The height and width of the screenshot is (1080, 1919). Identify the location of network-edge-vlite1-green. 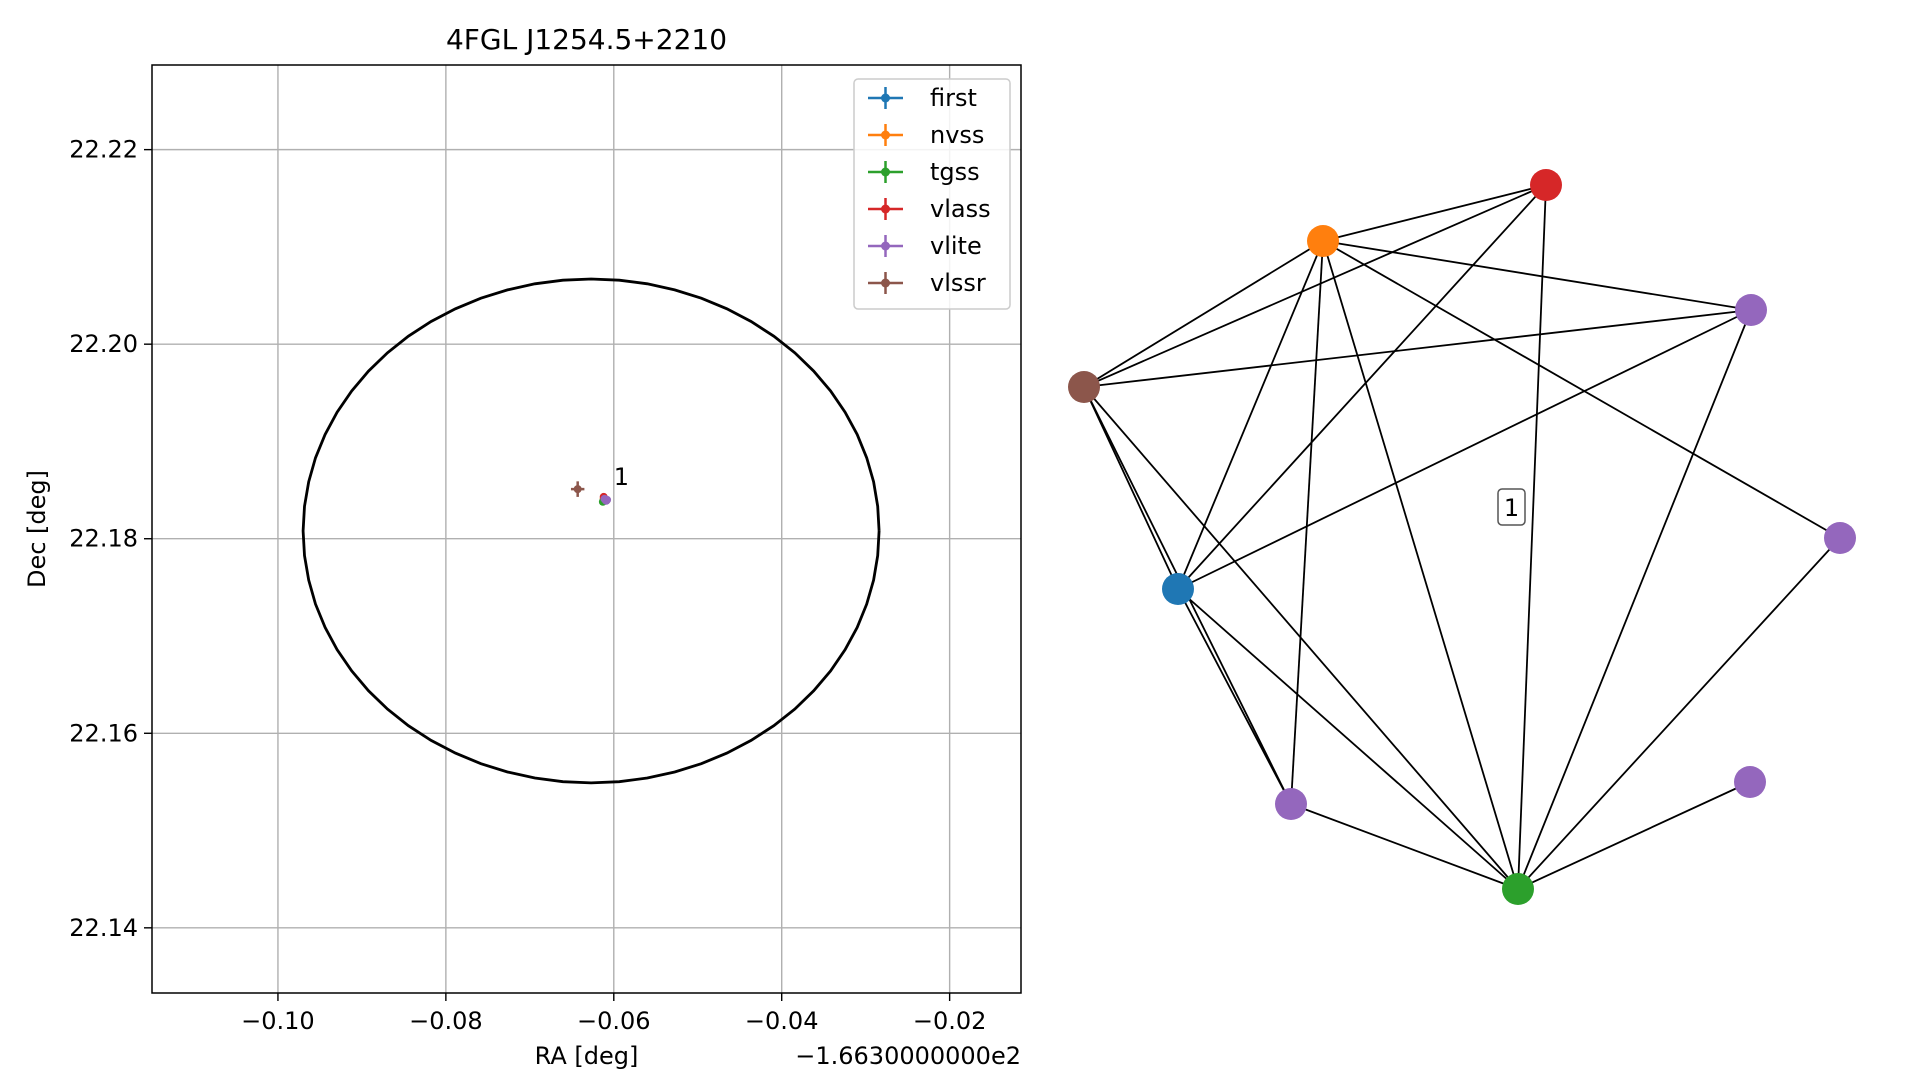
(1634, 599).